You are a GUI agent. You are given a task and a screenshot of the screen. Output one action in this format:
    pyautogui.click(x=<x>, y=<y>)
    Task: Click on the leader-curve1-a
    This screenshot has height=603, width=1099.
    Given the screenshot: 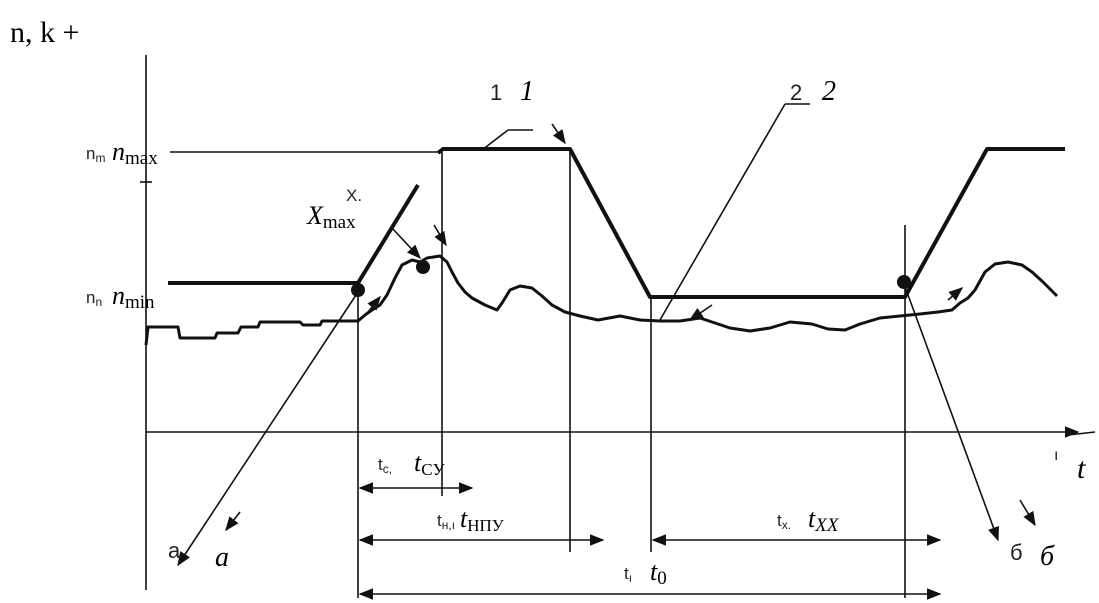 What is the action you would take?
    pyautogui.click(x=495, y=140)
    